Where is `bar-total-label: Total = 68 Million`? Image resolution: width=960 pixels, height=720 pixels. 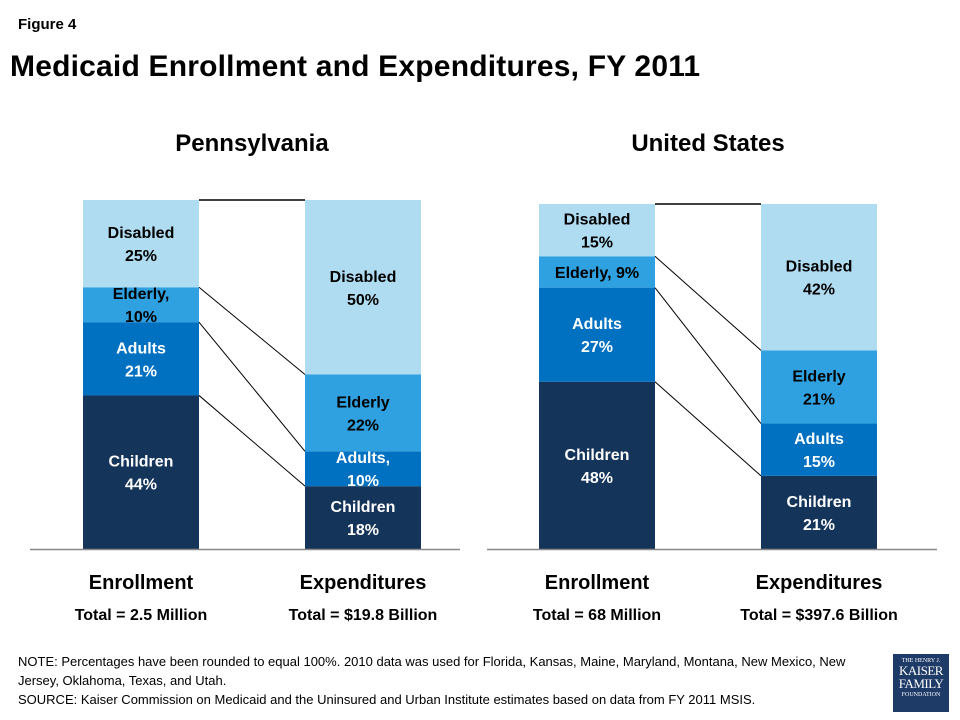 bar-total-label: Total = 68 Million is located at coordinates (597, 615).